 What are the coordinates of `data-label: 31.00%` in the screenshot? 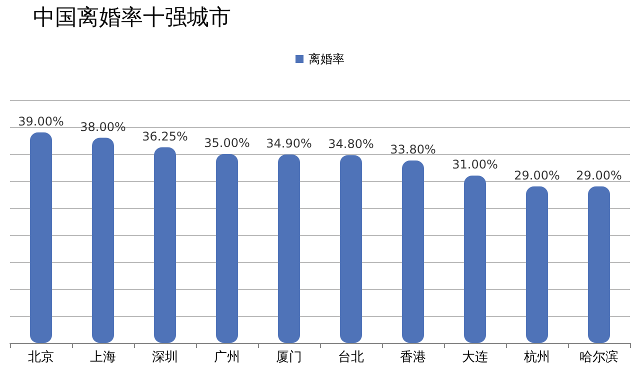 It's located at (475, 165).